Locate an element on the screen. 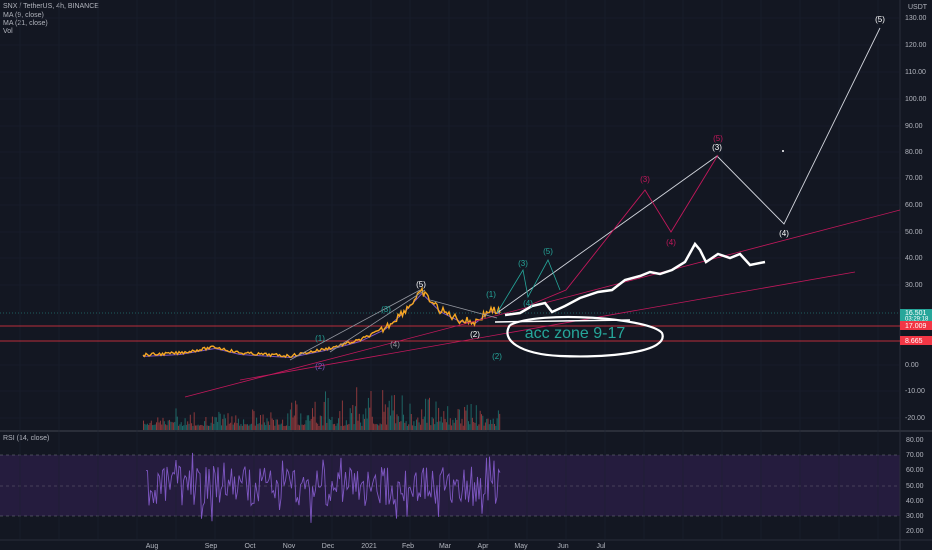  price-tag-time: 03:29:18 is located at coordinates (917, 320).